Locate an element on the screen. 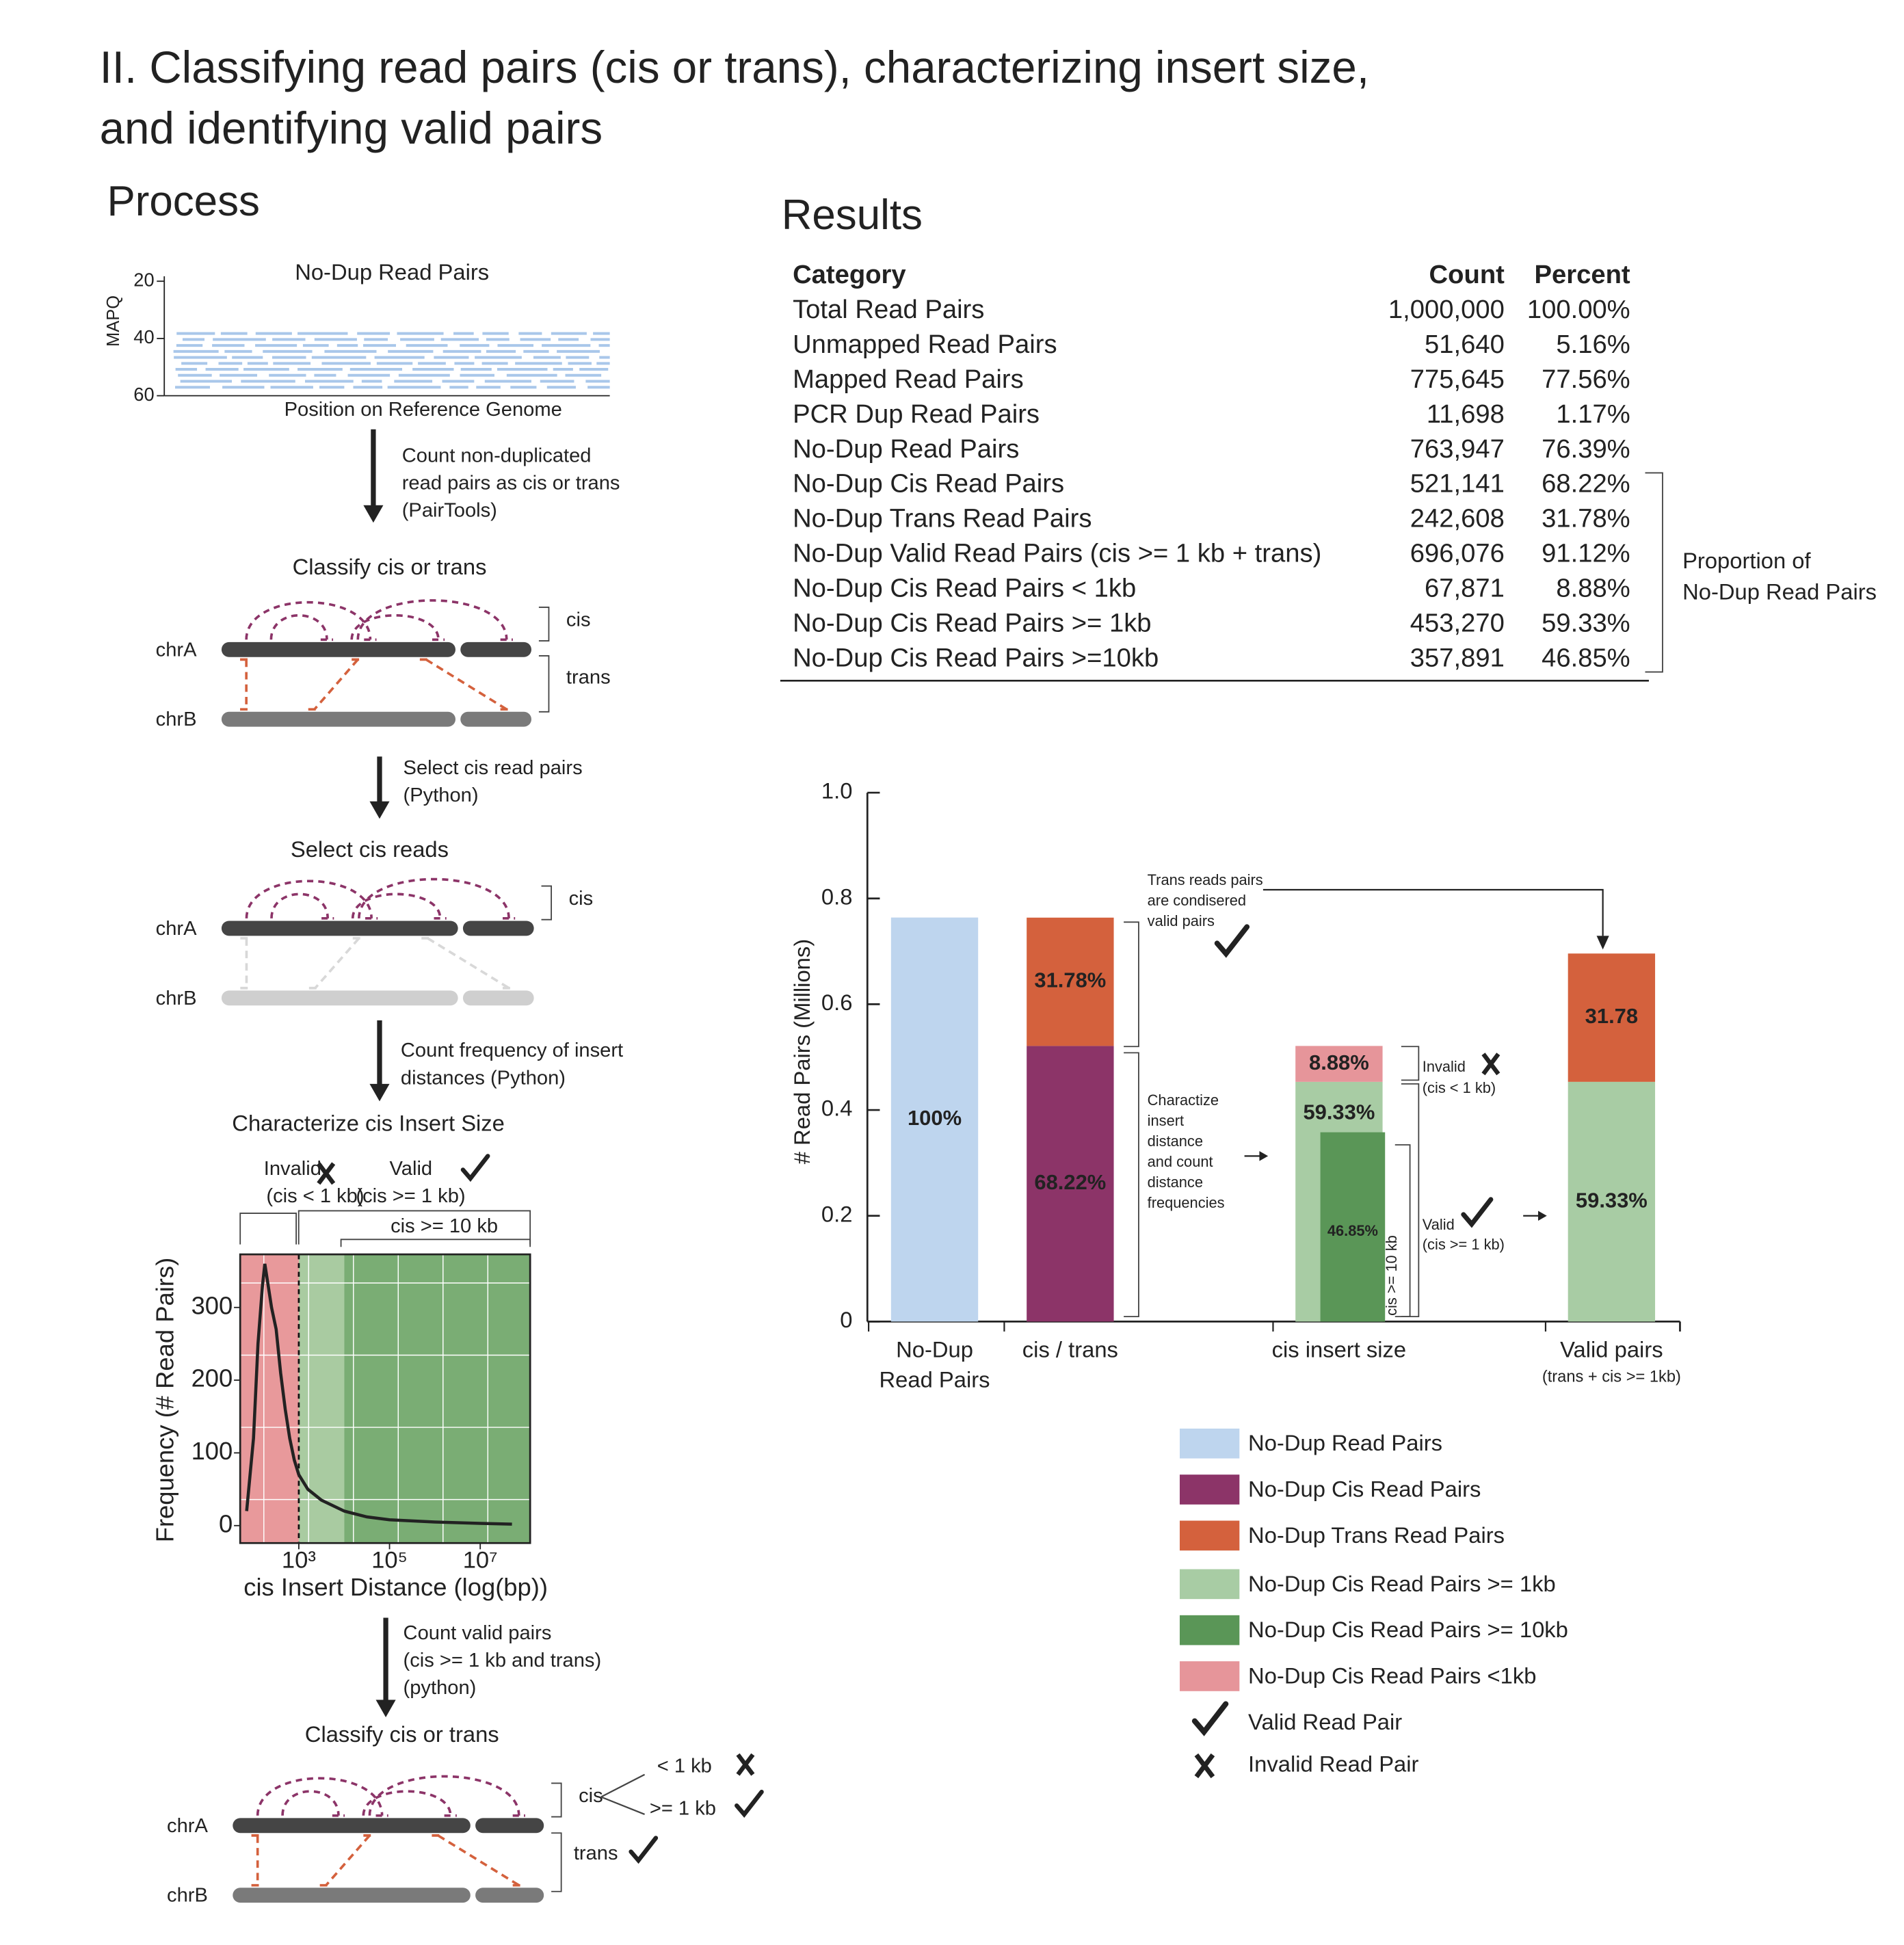  table-cell: 5.16% is located at coordinates (1593, 344).